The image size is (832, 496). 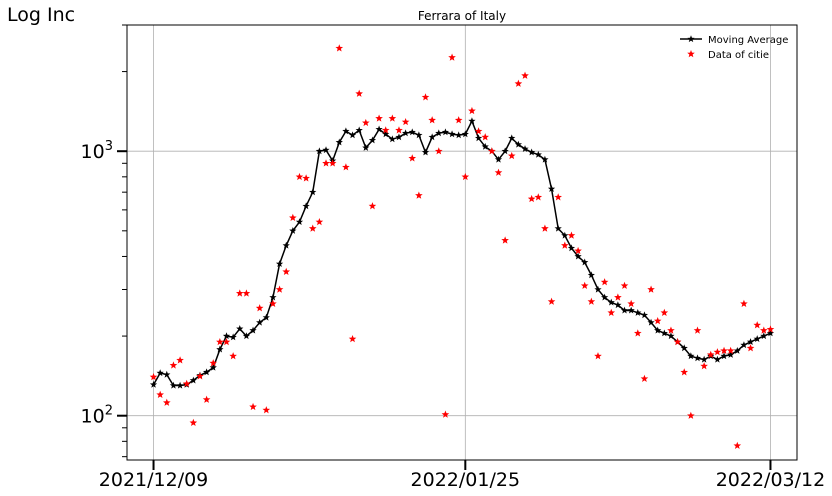 I want to click on legend-marker-moving-average, so click(x=691, y=39).